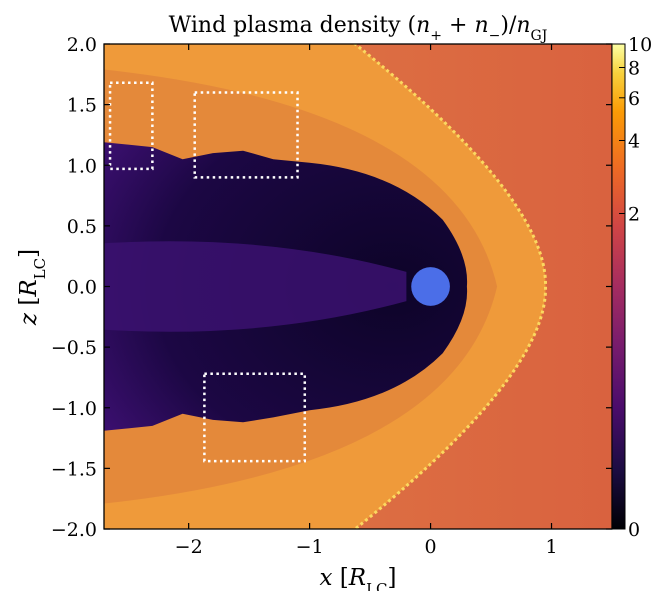 This screenshot has height=591, width=652. What do you see at coordinates (357, 578) in the screenshot?
I see `x-axis-label: x [RLC]` at bounding box center [357, 578].